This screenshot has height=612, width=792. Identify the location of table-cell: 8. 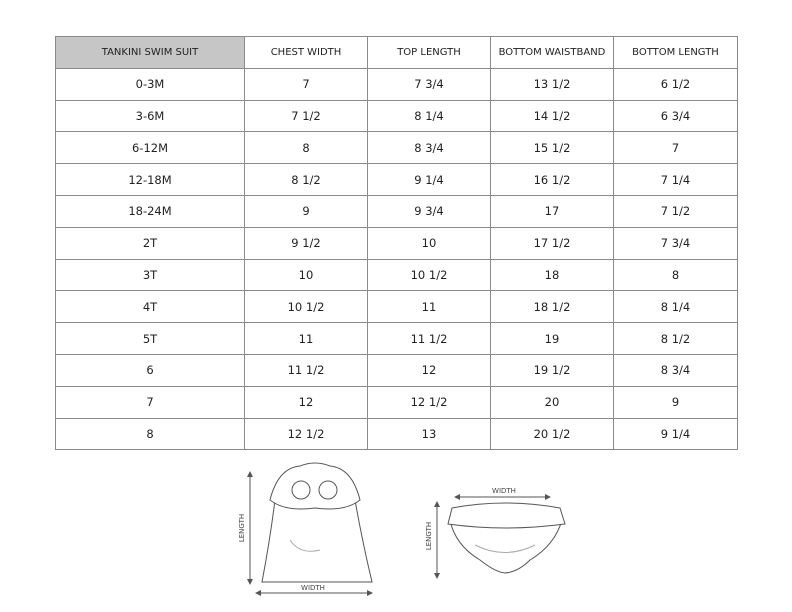
(150, 434).